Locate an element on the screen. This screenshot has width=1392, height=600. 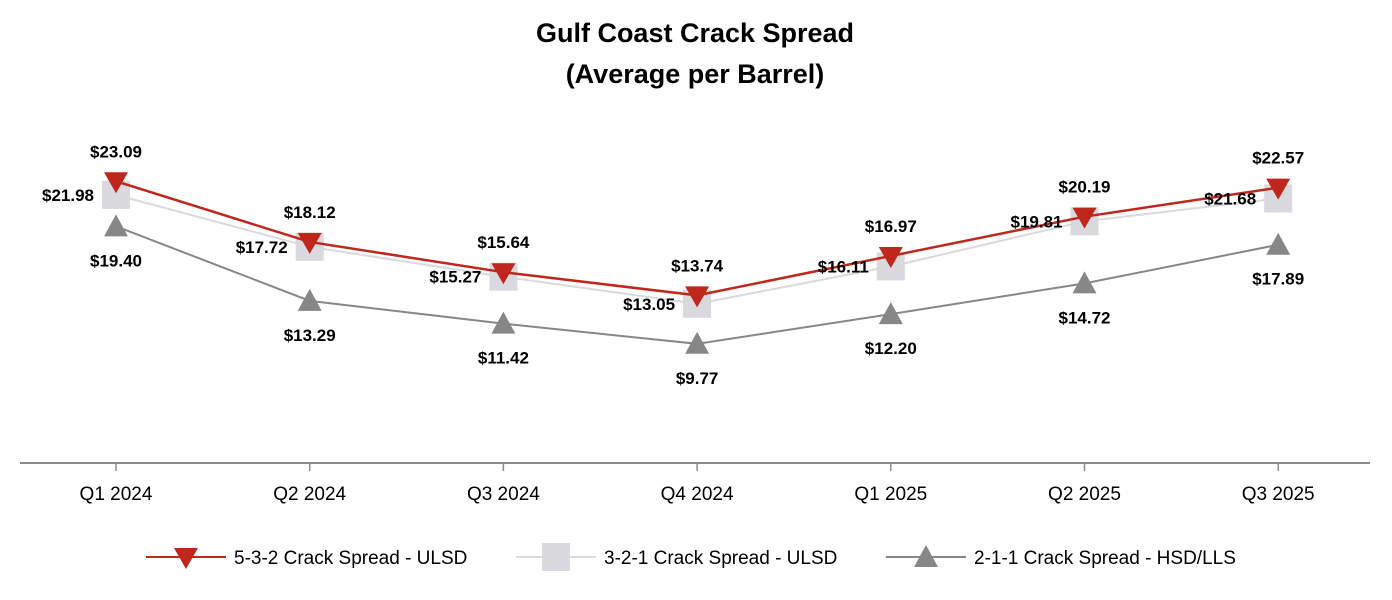
data-label: $18.12 is located at coordinates (310, 212).